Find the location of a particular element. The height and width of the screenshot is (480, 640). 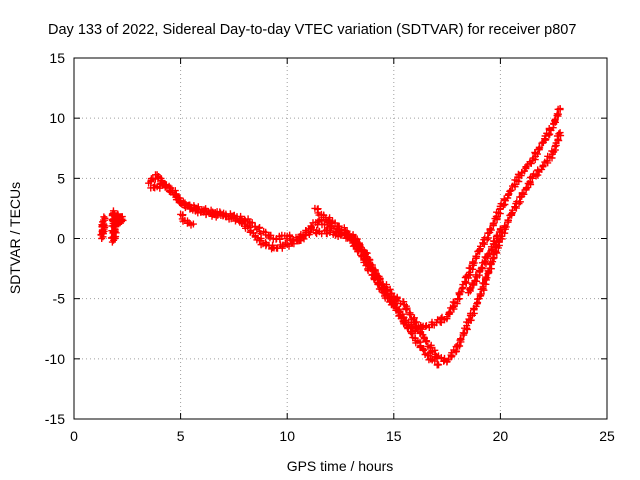

x-tick-label: 25 is located at coordinates (607, 436).